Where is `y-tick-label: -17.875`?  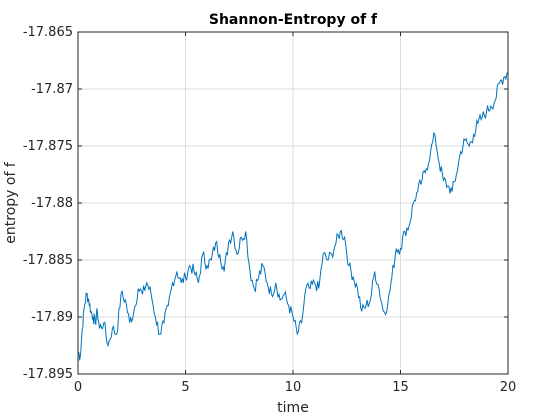 y-tick-label: -17.875 is located at coordinates (48, 146).